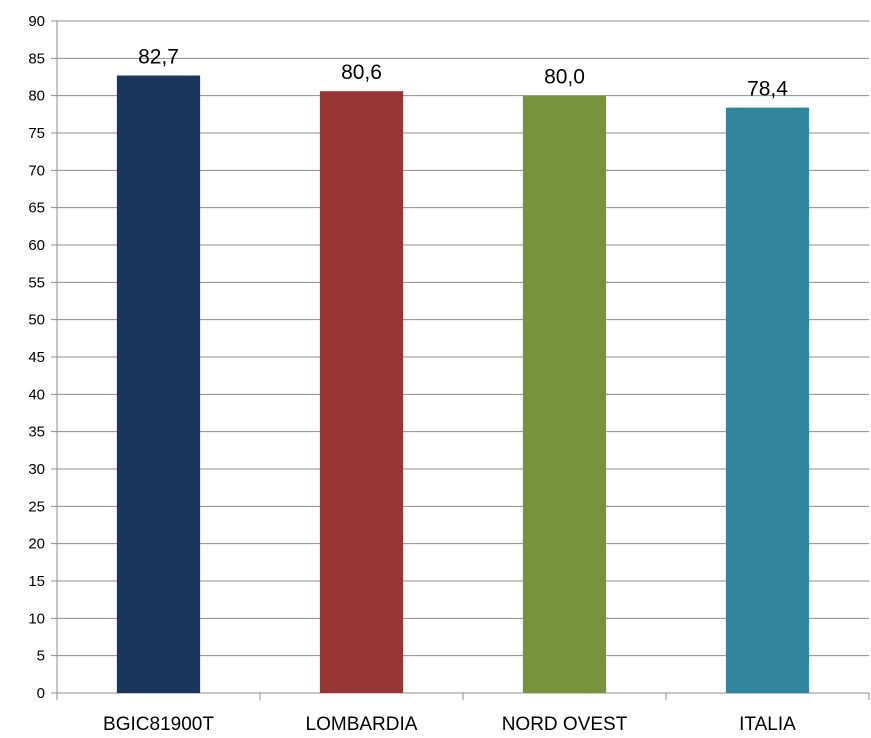 This screenshot has height=738, width=871. Describe the element at coordinates (158, 384) in the screenshot. I see `bar-bgic81900t` at that location.